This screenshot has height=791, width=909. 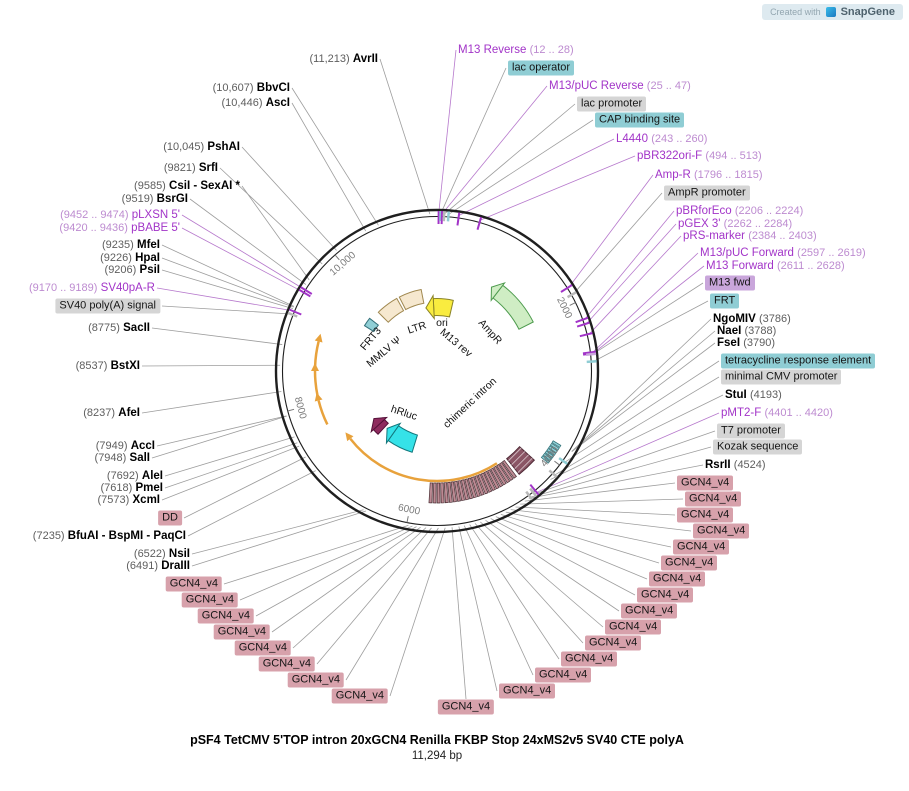 What do you see at coordinates (132, 488) in the screenshot?
I see `enzyme-label-pmei-20: (7618) PmeI` at bounding box center [132, 488].